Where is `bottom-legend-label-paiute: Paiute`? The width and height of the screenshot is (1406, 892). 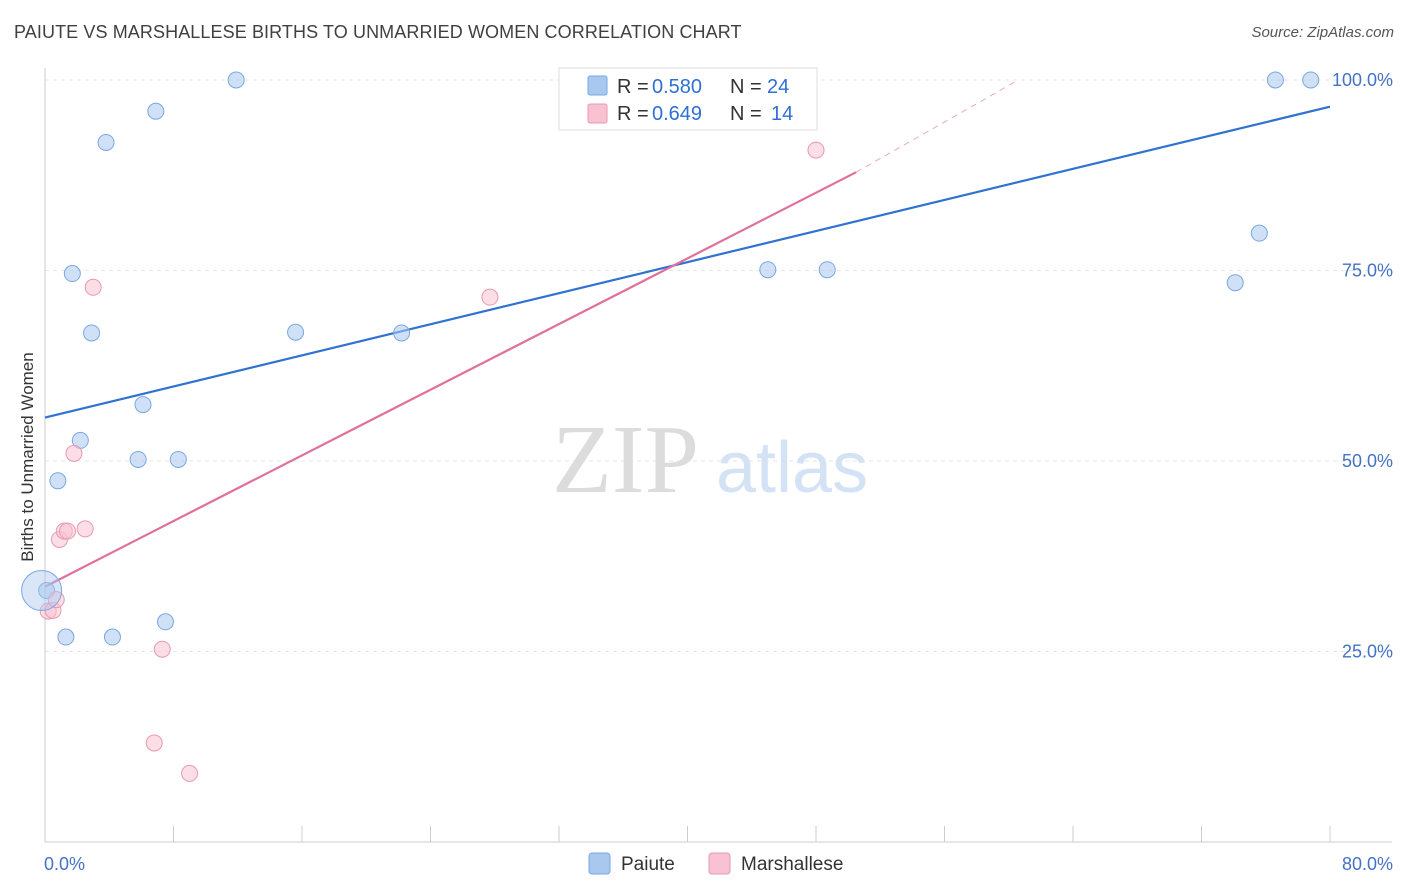
bottom-legend-label-paiute: Paiute is located at coordinates (648, 864).